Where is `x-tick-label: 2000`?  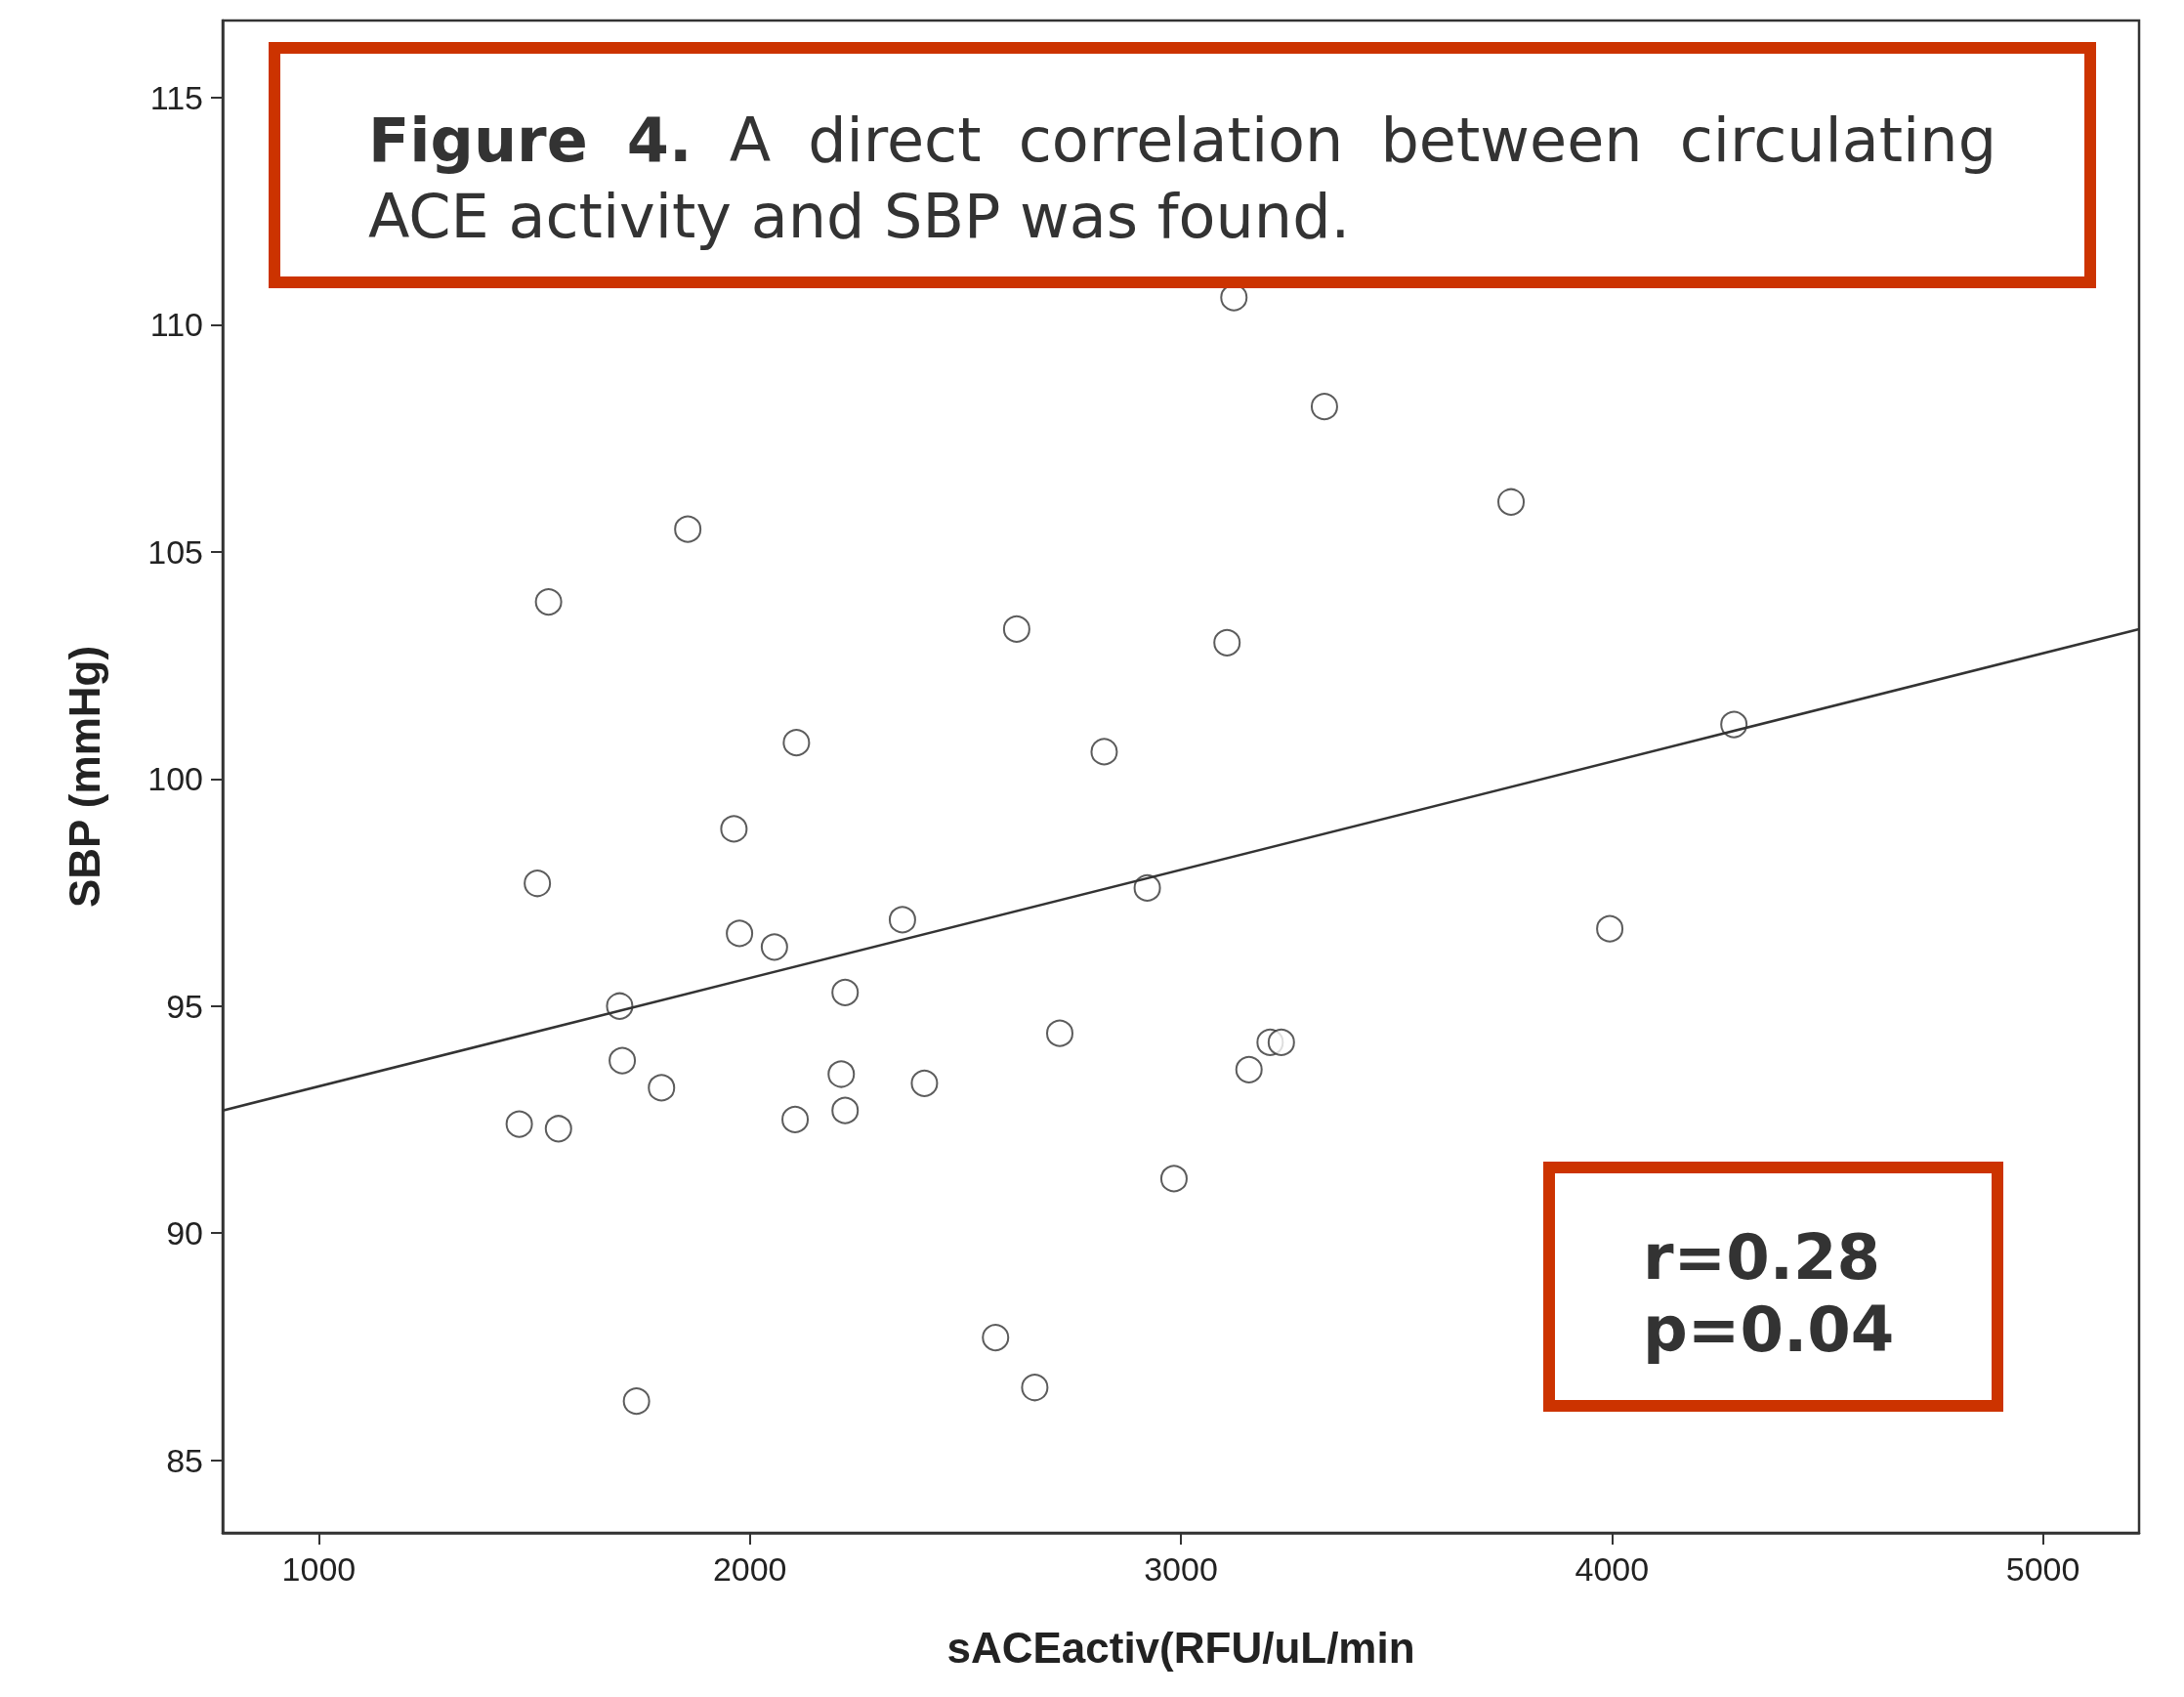 x-tick-label: 2000 is located at coordinates (749, 1569).